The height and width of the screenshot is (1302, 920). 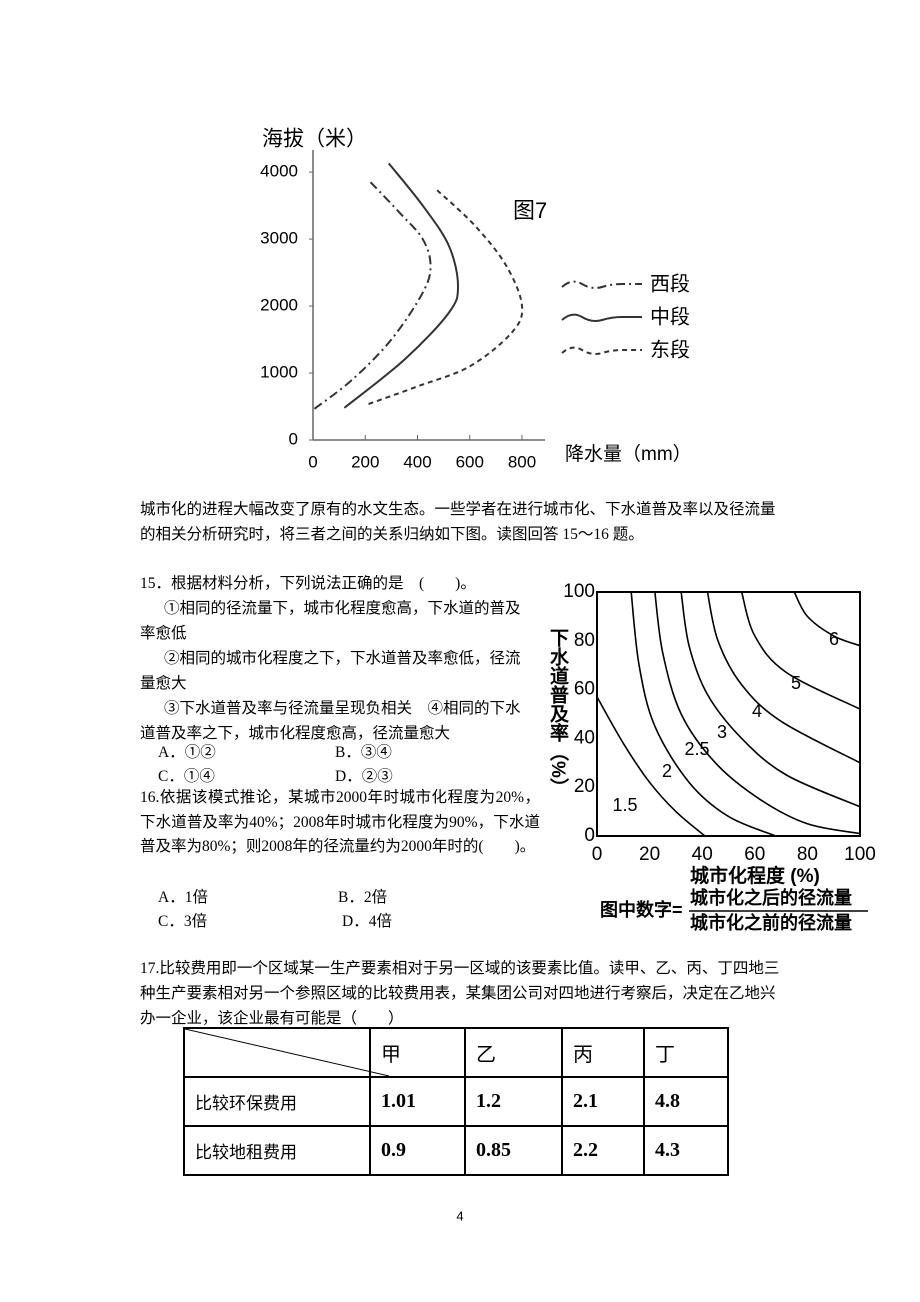 What do you see at coordinates (459, 1215) in the screenshot?
I see `page-number: 4` at bounding box center [459, 1215].